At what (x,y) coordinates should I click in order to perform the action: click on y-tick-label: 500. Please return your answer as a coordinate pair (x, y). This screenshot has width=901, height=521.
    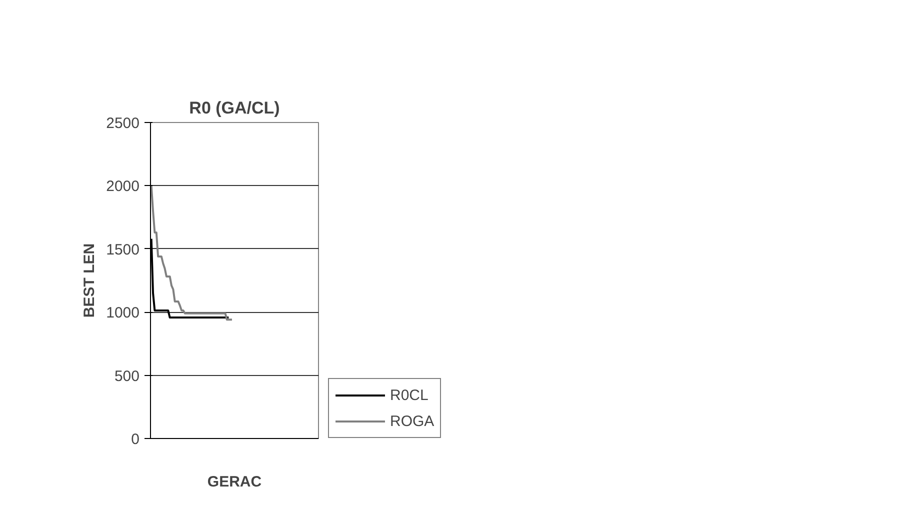
    Looking at the image, I should click on (127, 376).